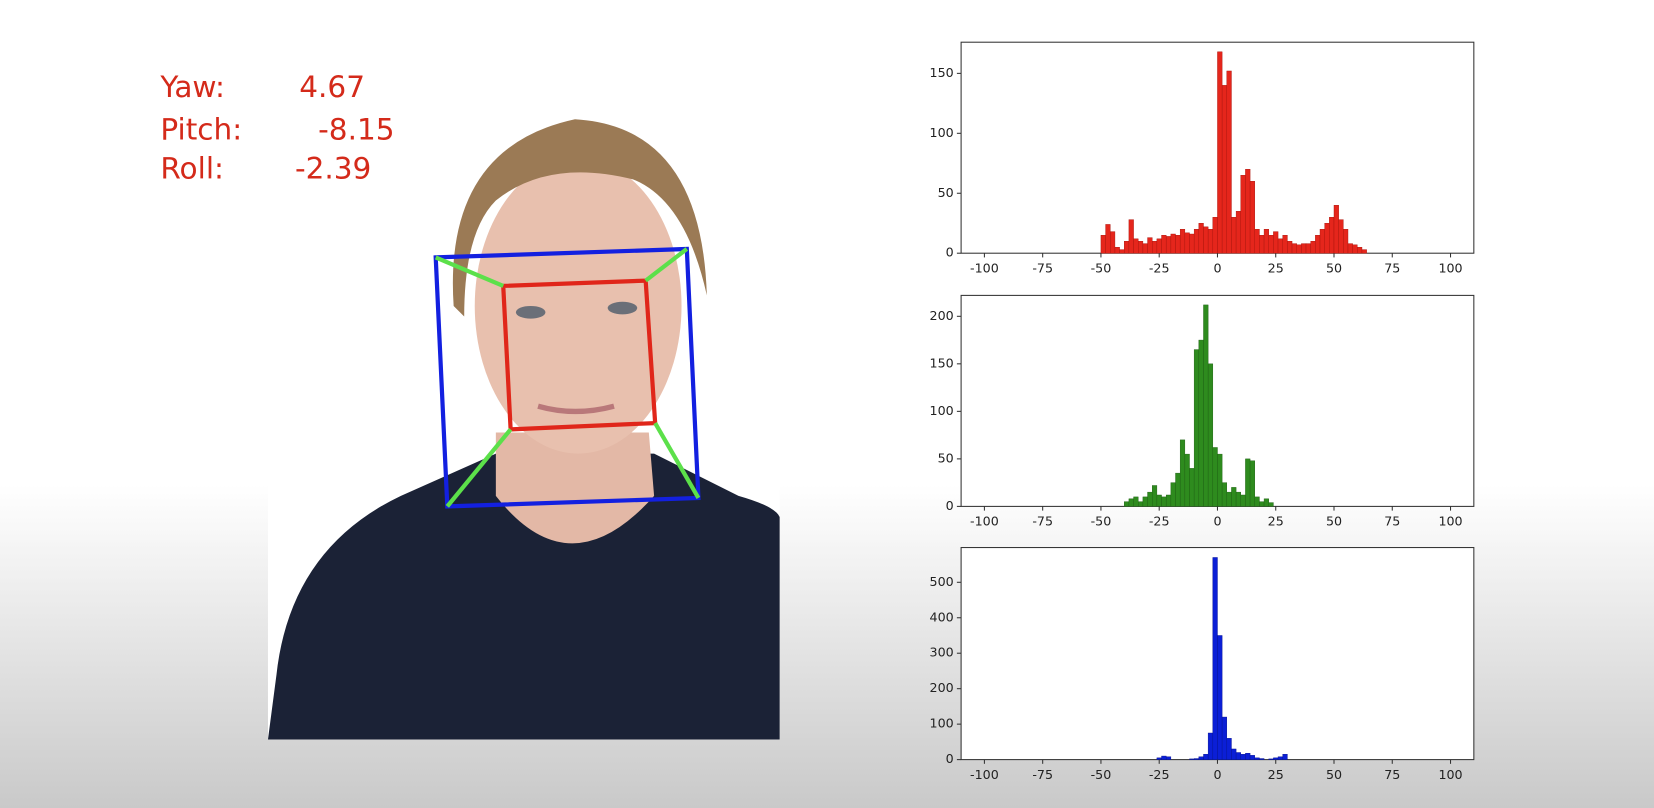 The image size is (1654, 808). I want to click on eye, so click(622, 308).